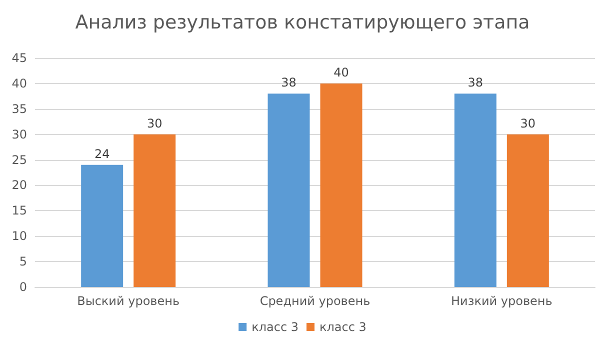 The image size is (605, 340). What do you see at coordinates (19, 211) in the screenshot?
I see `y-tick-label: 15` at bounding box center [19, 211].